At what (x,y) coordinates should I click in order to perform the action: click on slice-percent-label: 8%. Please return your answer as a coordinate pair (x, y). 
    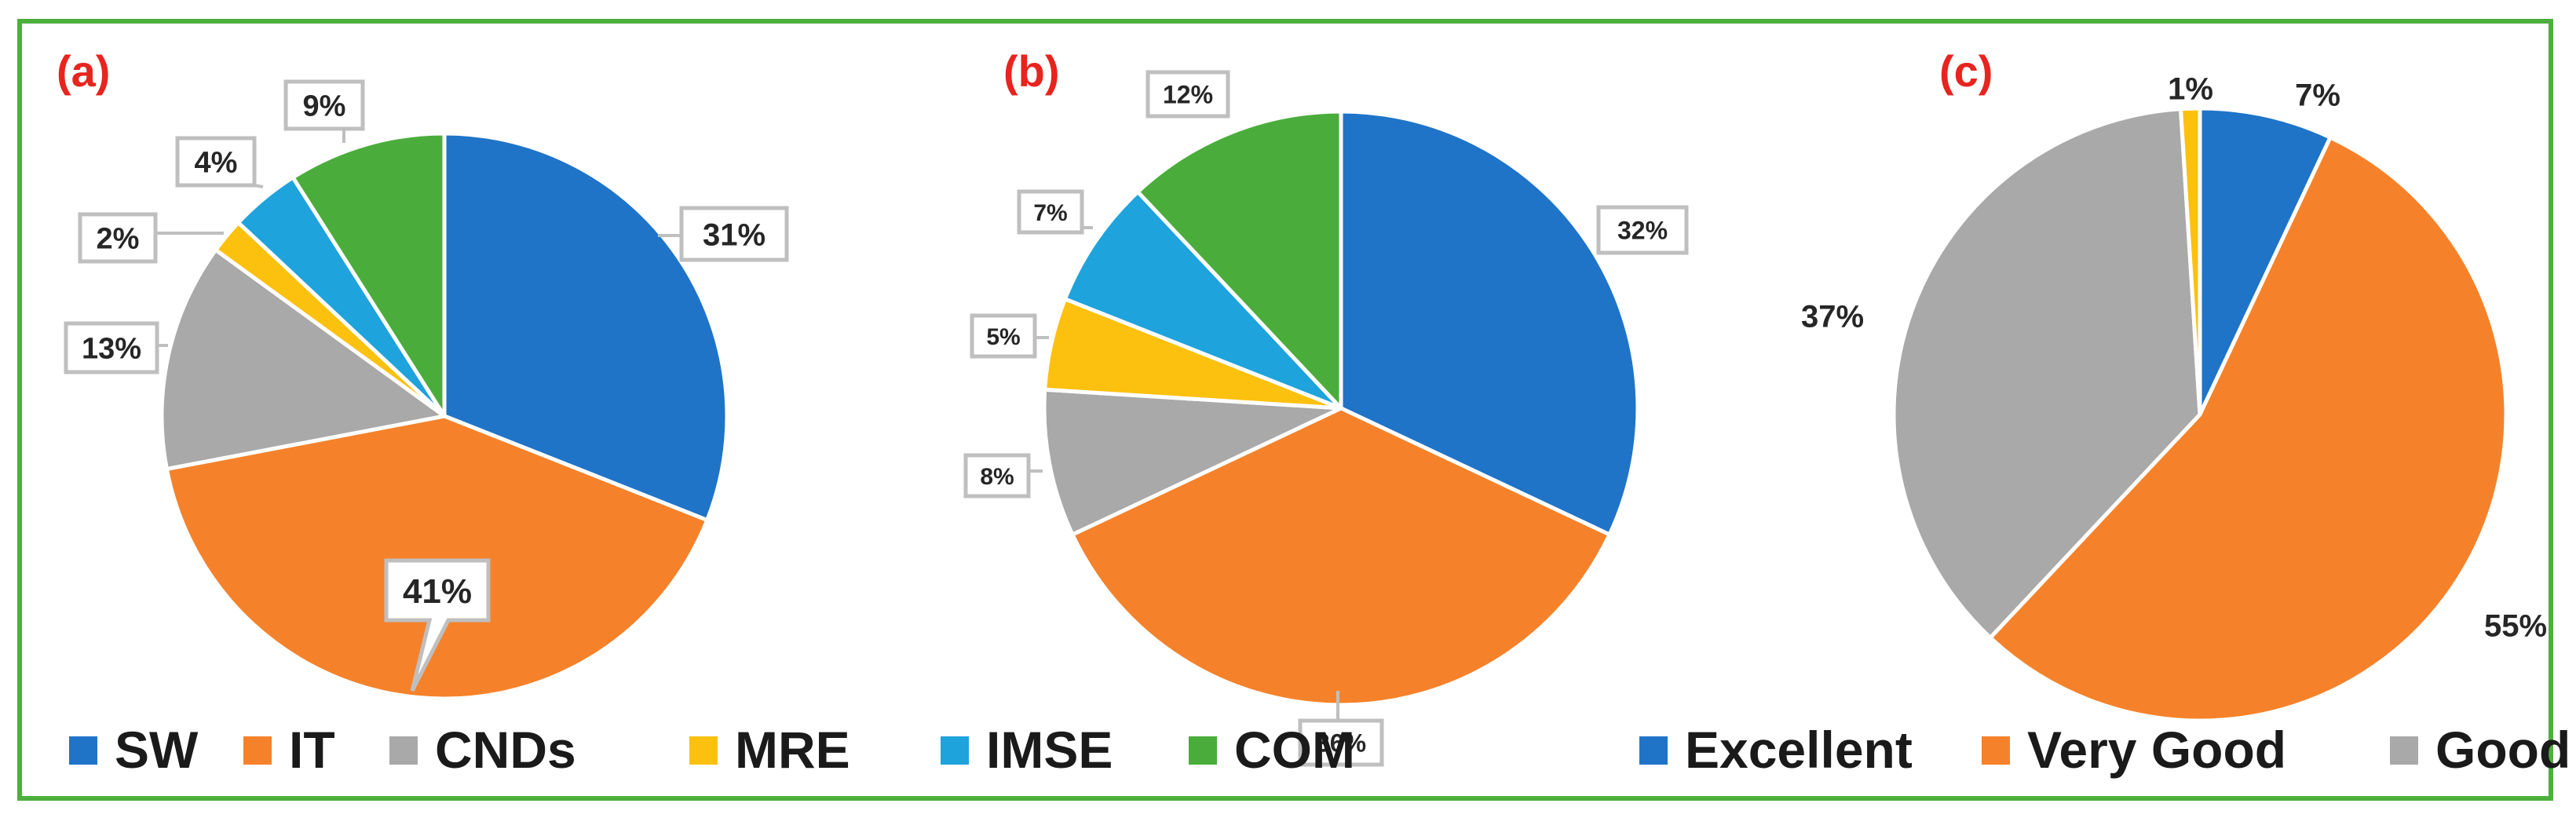
    Looking at the image, I should click on (997, 477).